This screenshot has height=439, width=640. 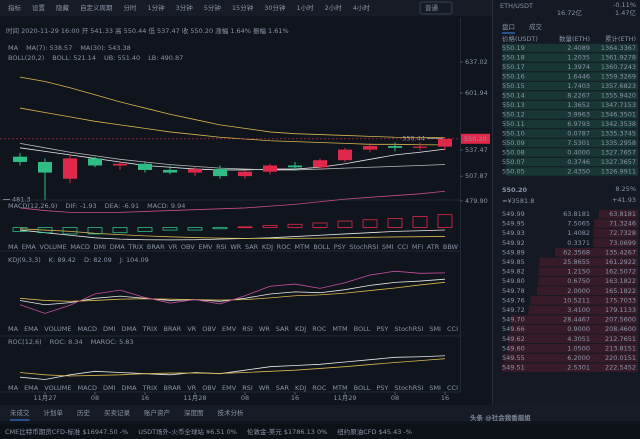 I want to click on toolbar-item: 分时, so click(x=131, y=7).